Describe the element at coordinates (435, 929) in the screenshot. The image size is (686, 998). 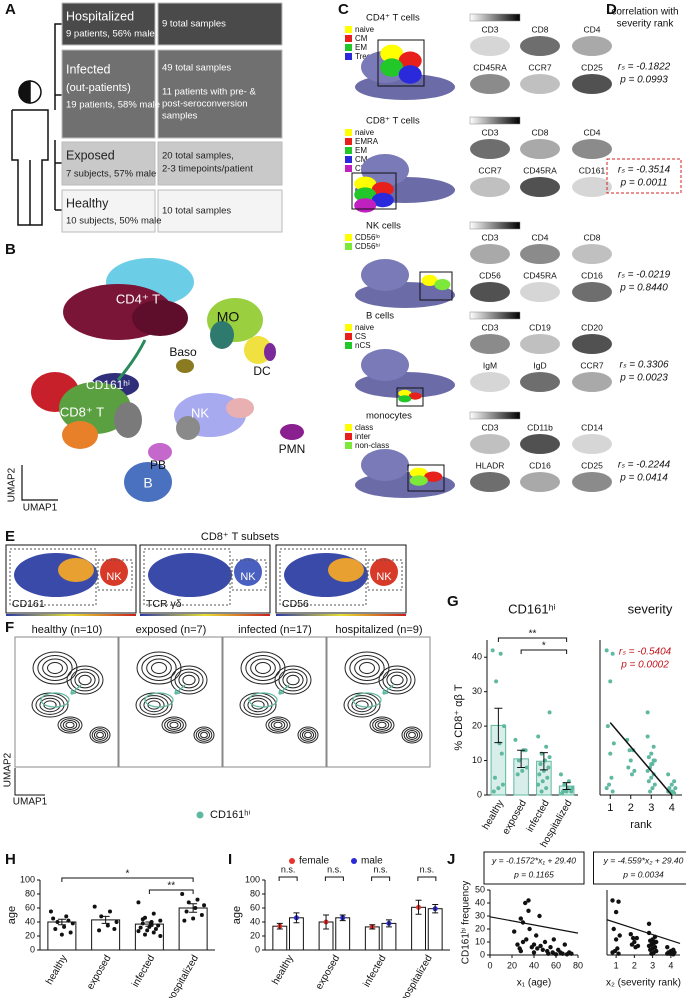
I see `bar` at that location.